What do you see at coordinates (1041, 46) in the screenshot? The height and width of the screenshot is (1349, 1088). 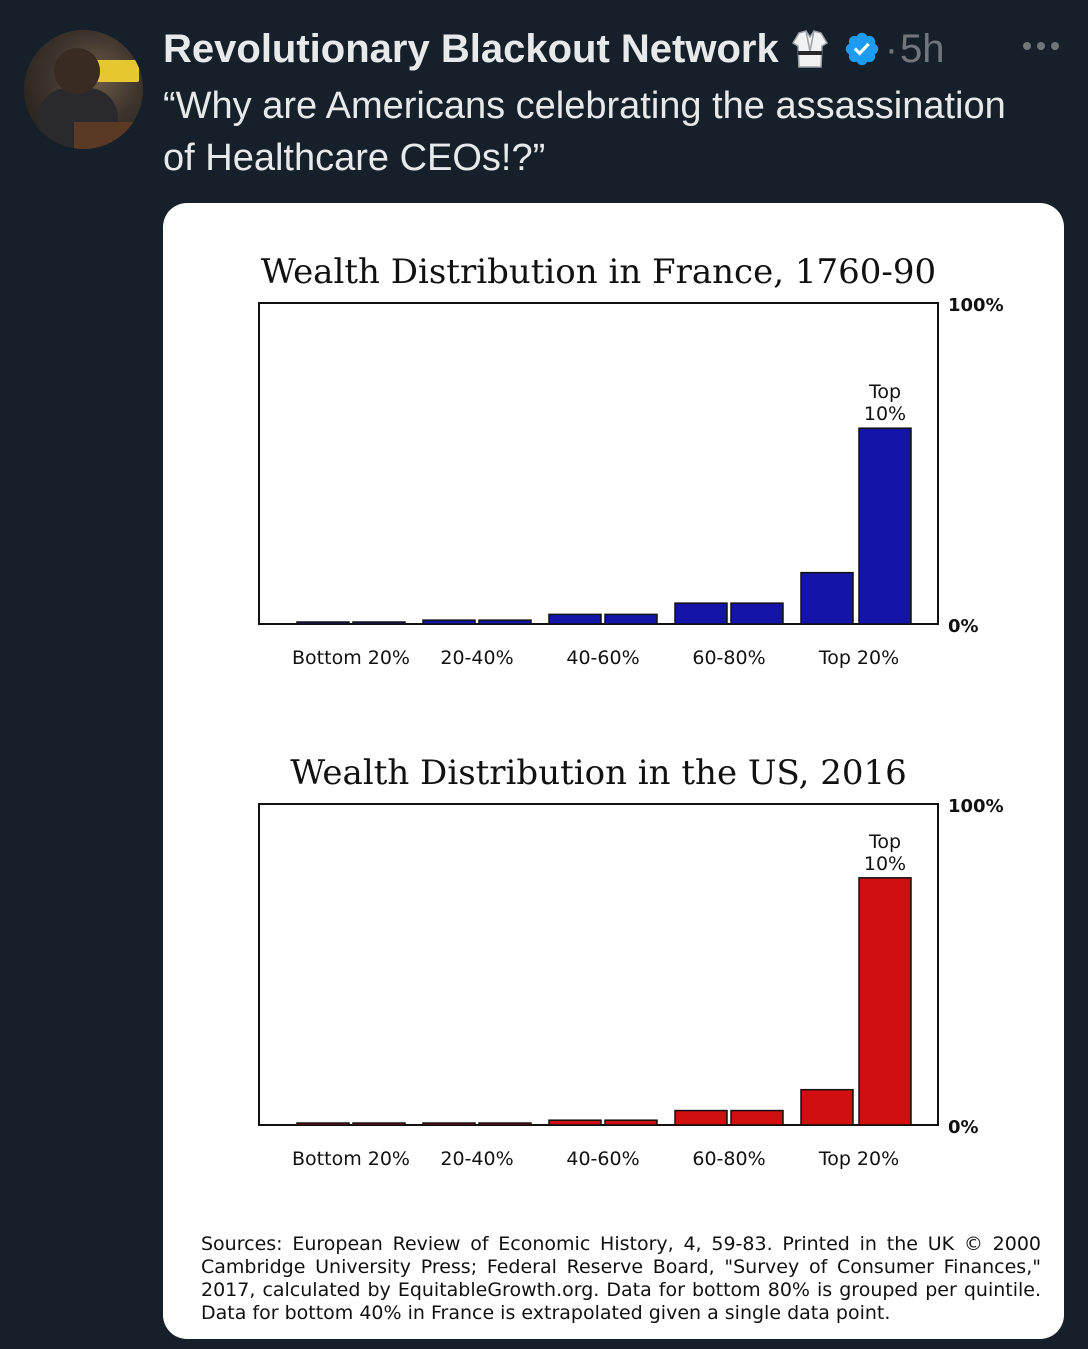 I see `more-options-icon` at bounding box center [1041, 46].